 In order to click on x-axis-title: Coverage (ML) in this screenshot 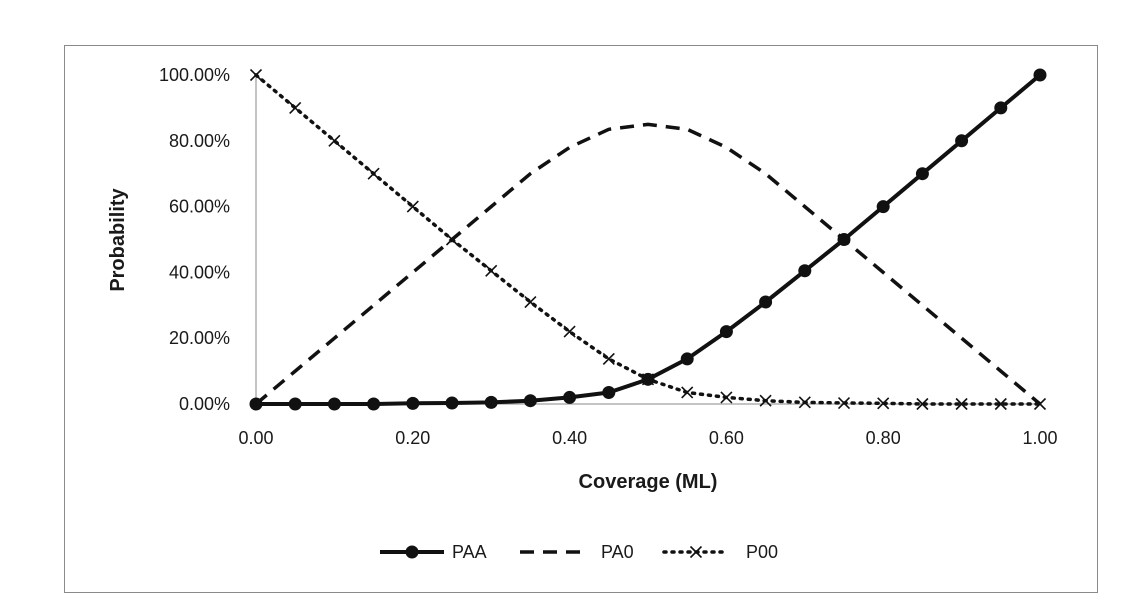, I will do `click(648, 482)`.